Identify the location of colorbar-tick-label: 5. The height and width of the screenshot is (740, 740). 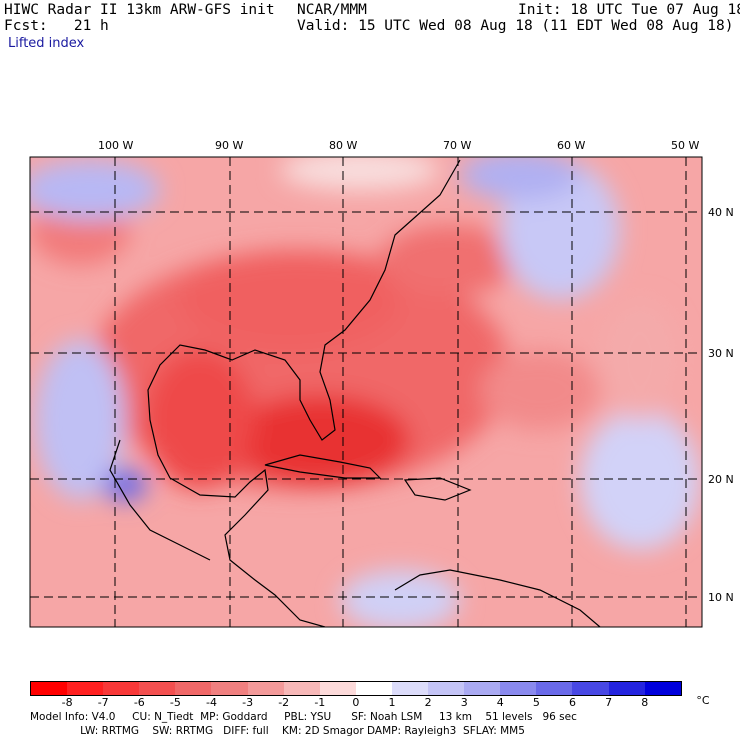
(536, 702).